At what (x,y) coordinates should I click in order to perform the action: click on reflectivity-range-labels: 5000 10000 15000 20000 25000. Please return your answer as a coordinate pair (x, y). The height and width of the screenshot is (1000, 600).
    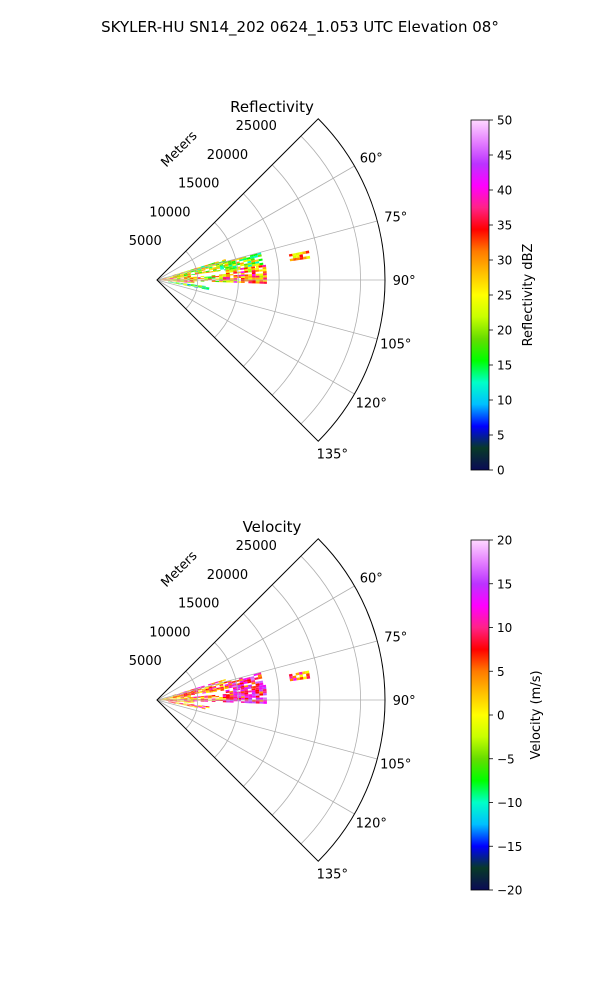
    Looking at the image, I should click on (203, 184).